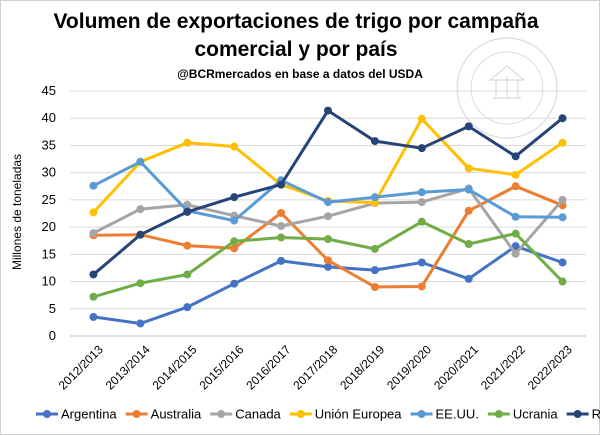 The height and width of the screenshot is (435, 600). What do you see at coordinates (175, 367) in the screenshot?
I see `x-tick-label: 2014/2015` at bounding box center [175, 367].